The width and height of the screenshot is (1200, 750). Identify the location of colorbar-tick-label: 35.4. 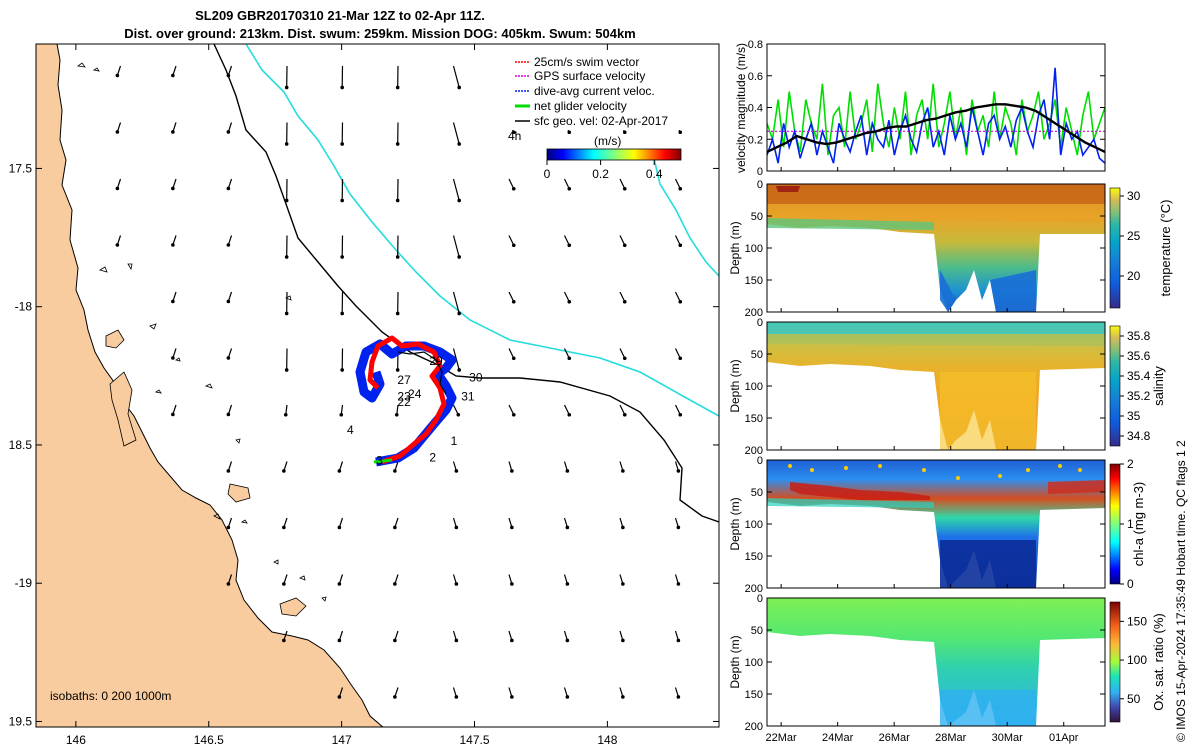
(1139, 376).